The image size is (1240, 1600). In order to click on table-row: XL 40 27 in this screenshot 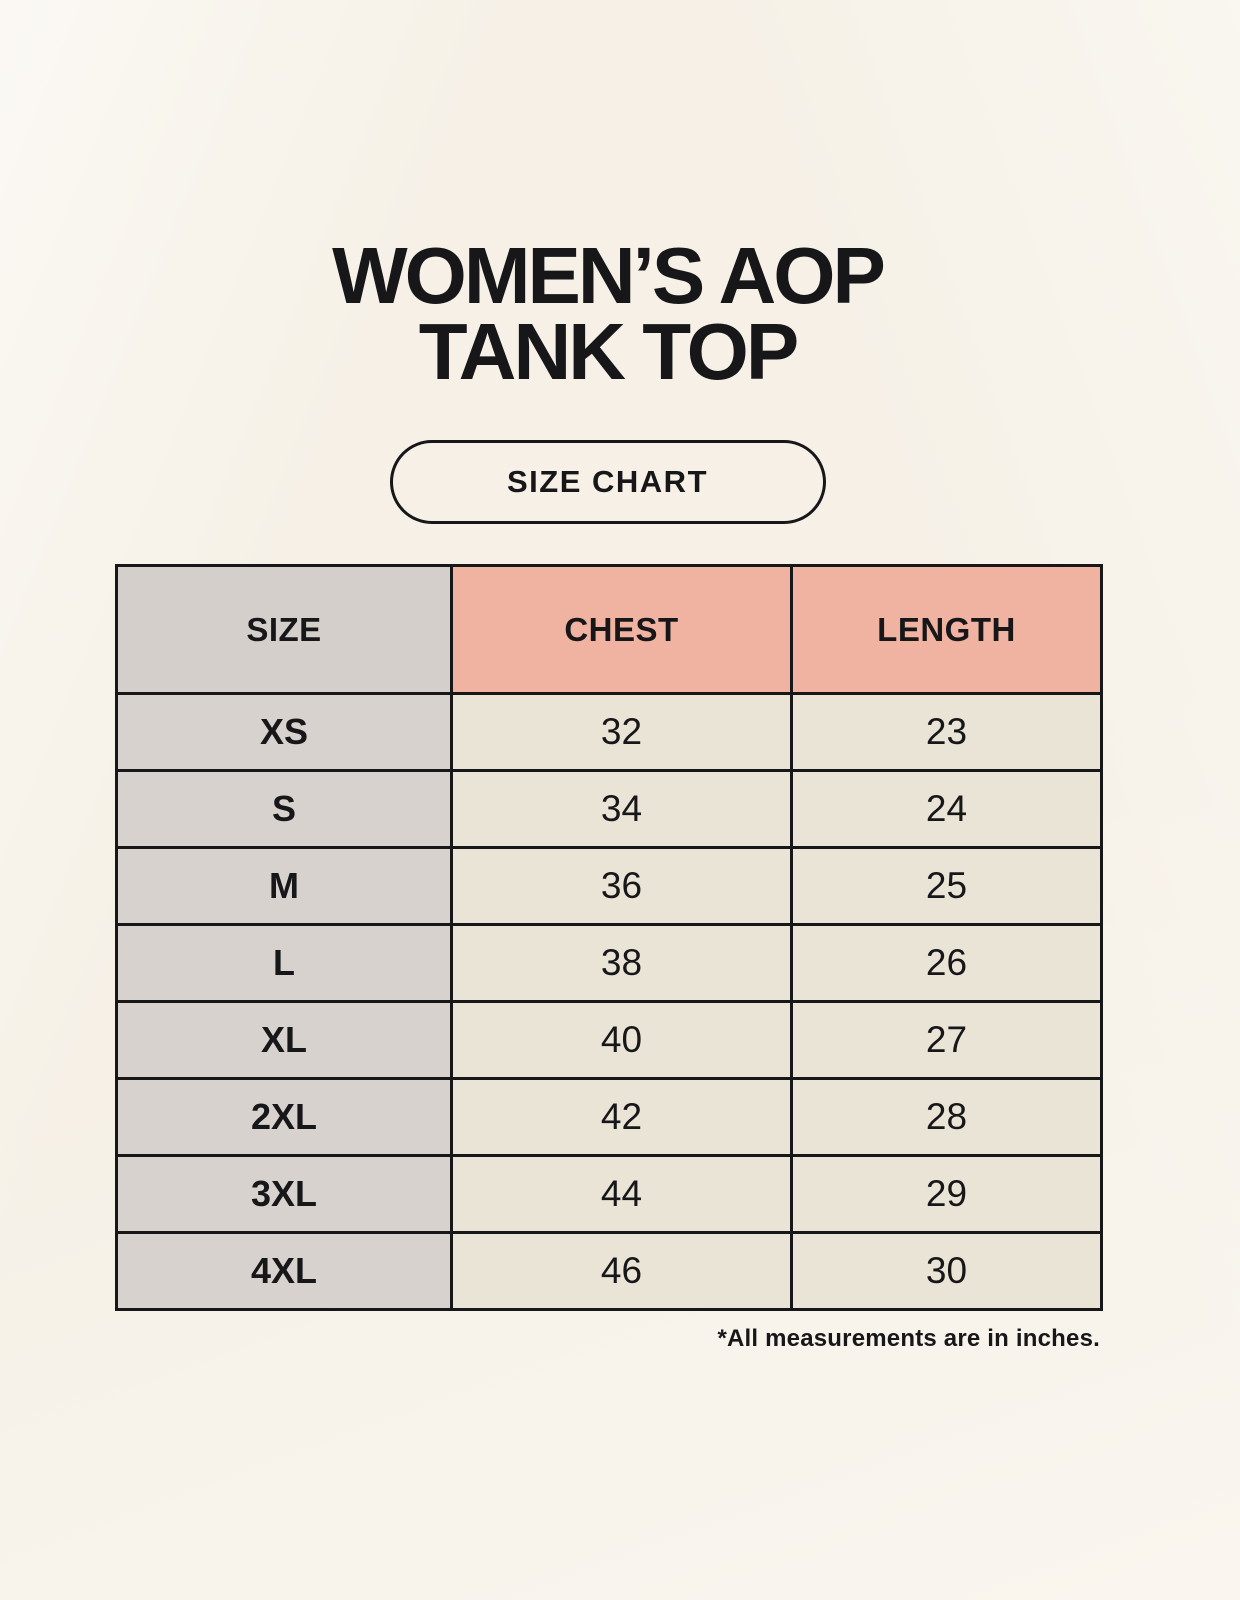, I will do `click(609, 1040)`.